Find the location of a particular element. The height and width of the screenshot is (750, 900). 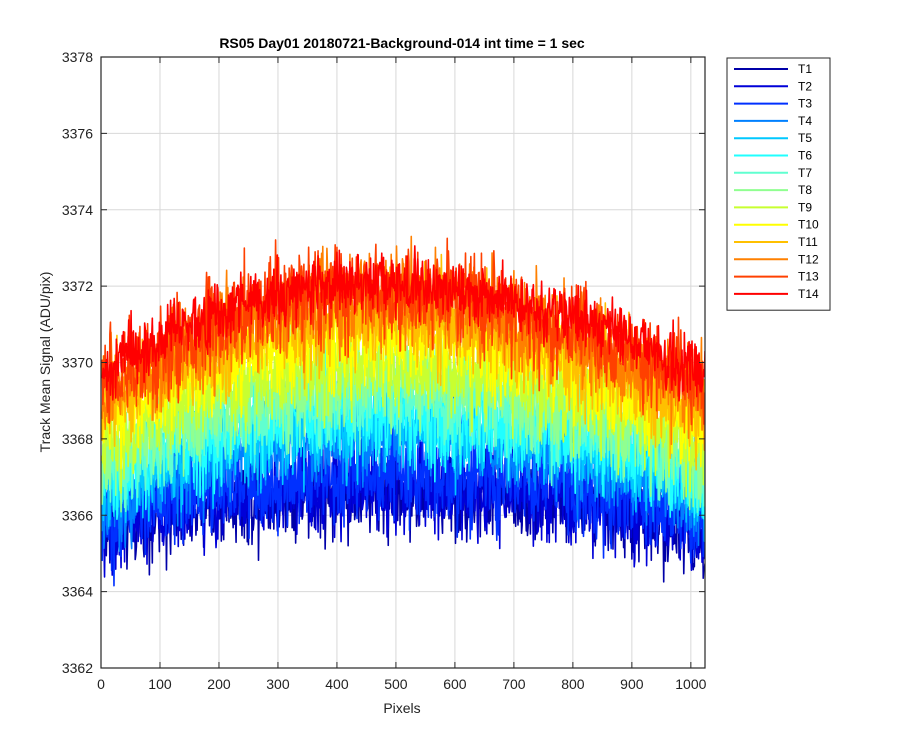

y-tick-label: 3364 is located at coordinates (77, 592).